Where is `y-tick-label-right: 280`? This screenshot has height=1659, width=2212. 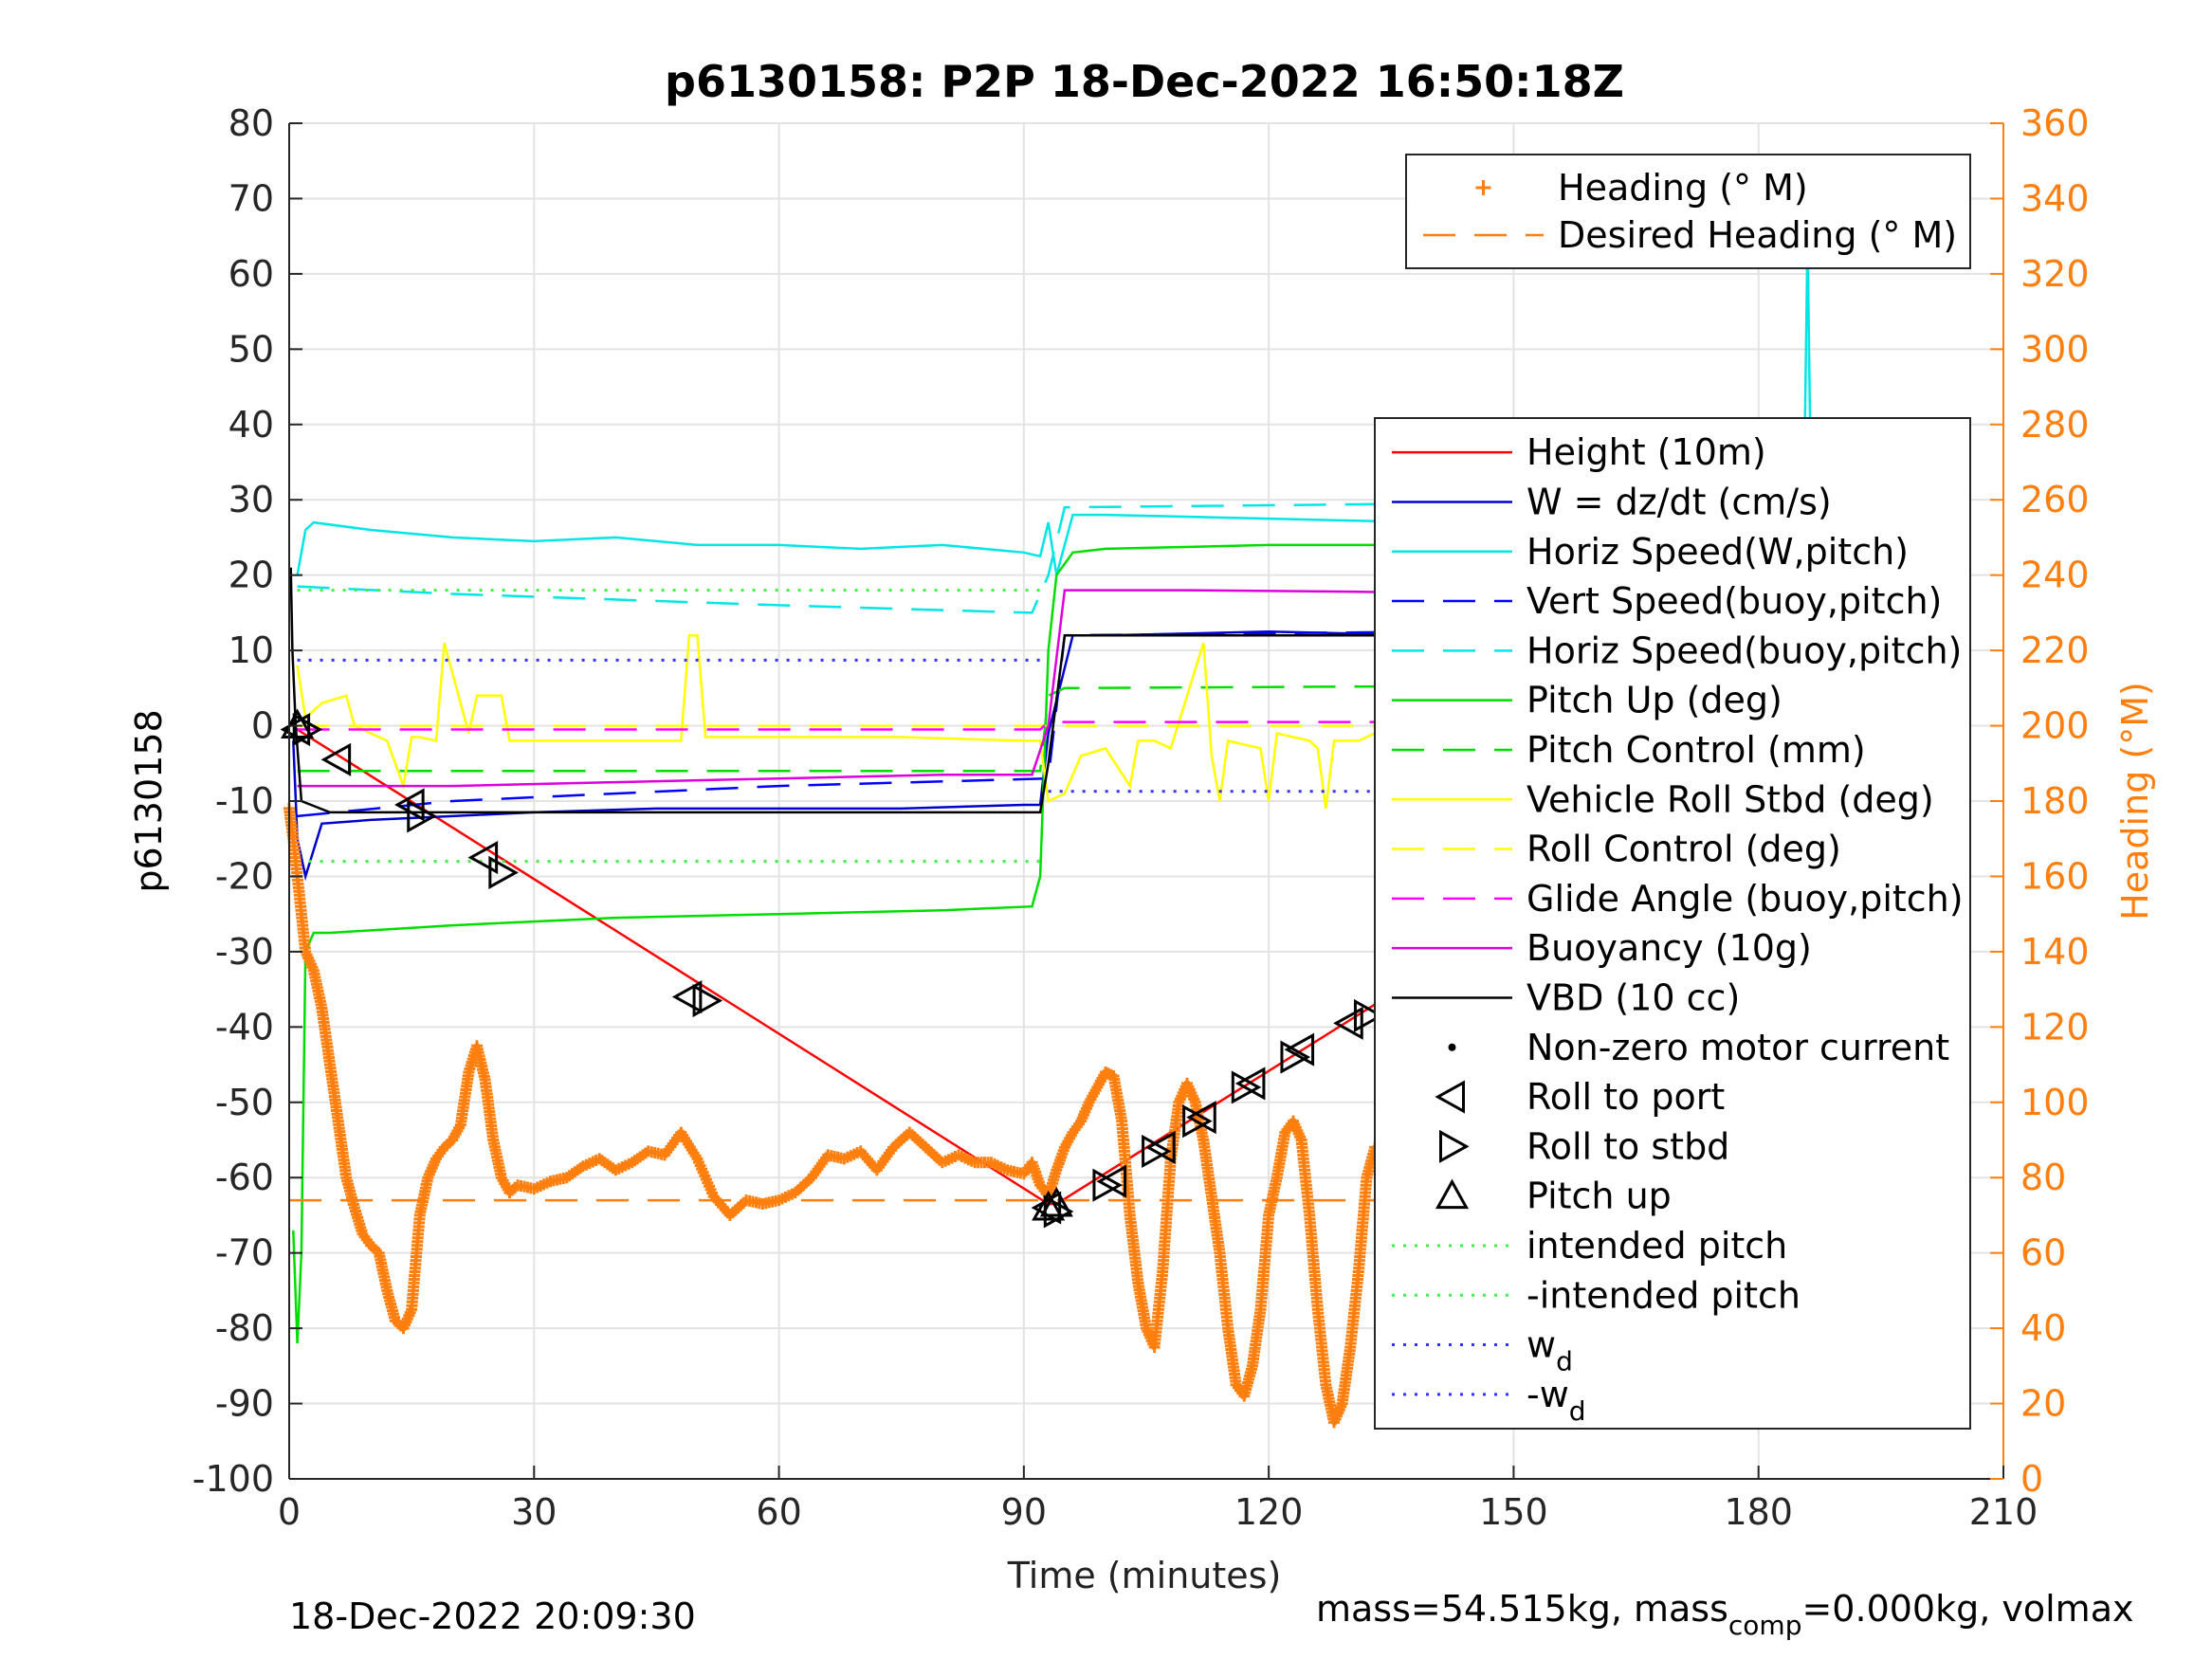 y-tick-label-right: 280 is located at coordinates (2055, 425).